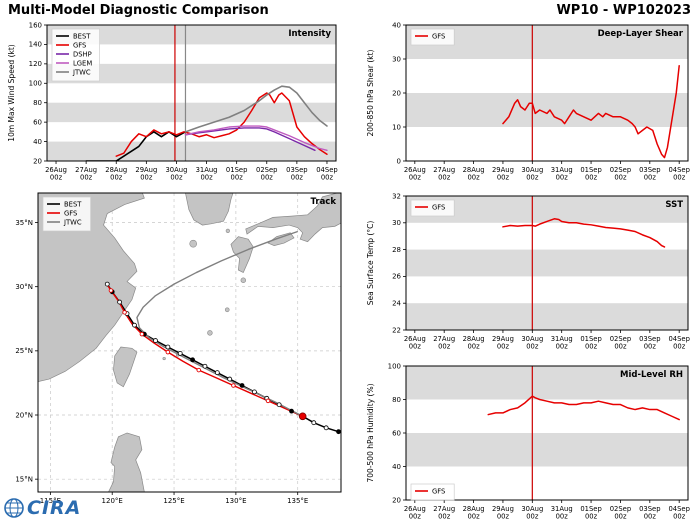  What do you see at coordinates (623, 10) in the screenshot?
I see `storm-id: WP10 - WP102023` at bounding box center [623, 10].